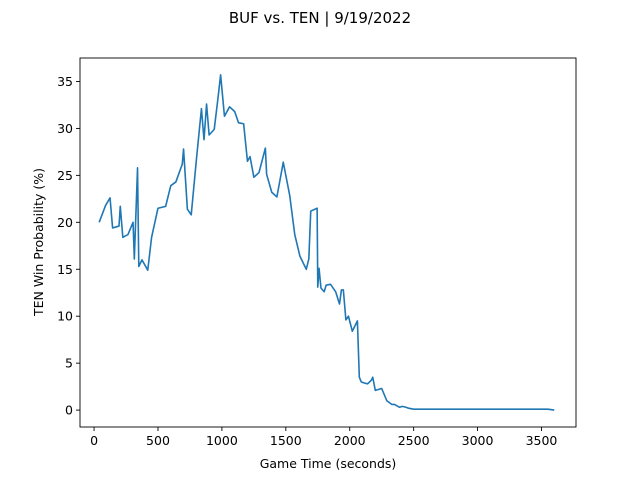 The height and width of the screenshot is (480, 640). Describe the element at coordinates (69, 363) in the screenshot. I see `y-tick-label: 5` at that location.